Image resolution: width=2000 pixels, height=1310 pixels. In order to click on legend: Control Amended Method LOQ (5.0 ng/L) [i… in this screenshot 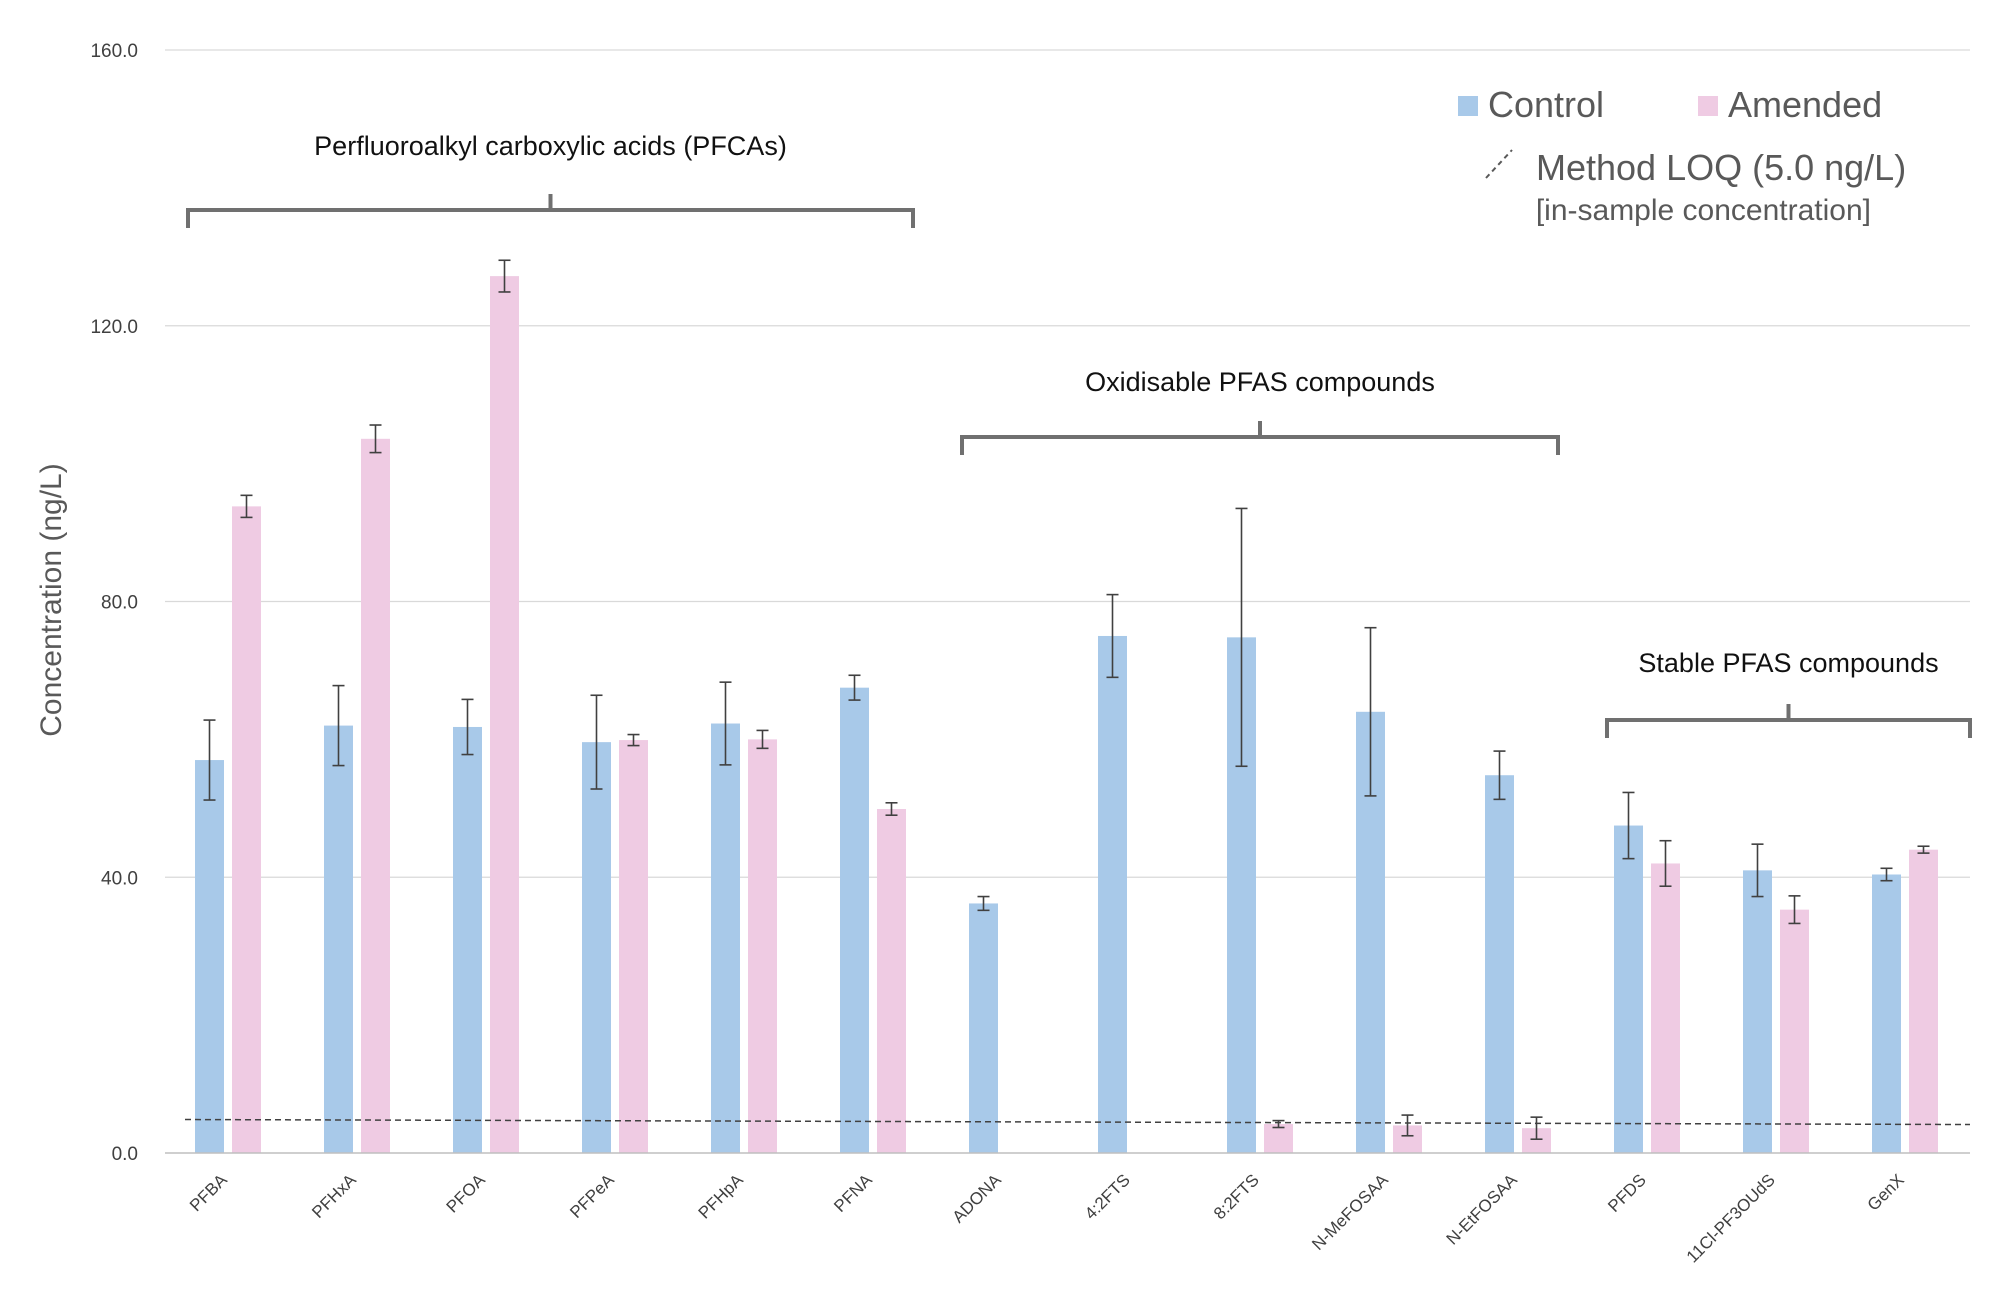, I will do `click(1682, 155)`.